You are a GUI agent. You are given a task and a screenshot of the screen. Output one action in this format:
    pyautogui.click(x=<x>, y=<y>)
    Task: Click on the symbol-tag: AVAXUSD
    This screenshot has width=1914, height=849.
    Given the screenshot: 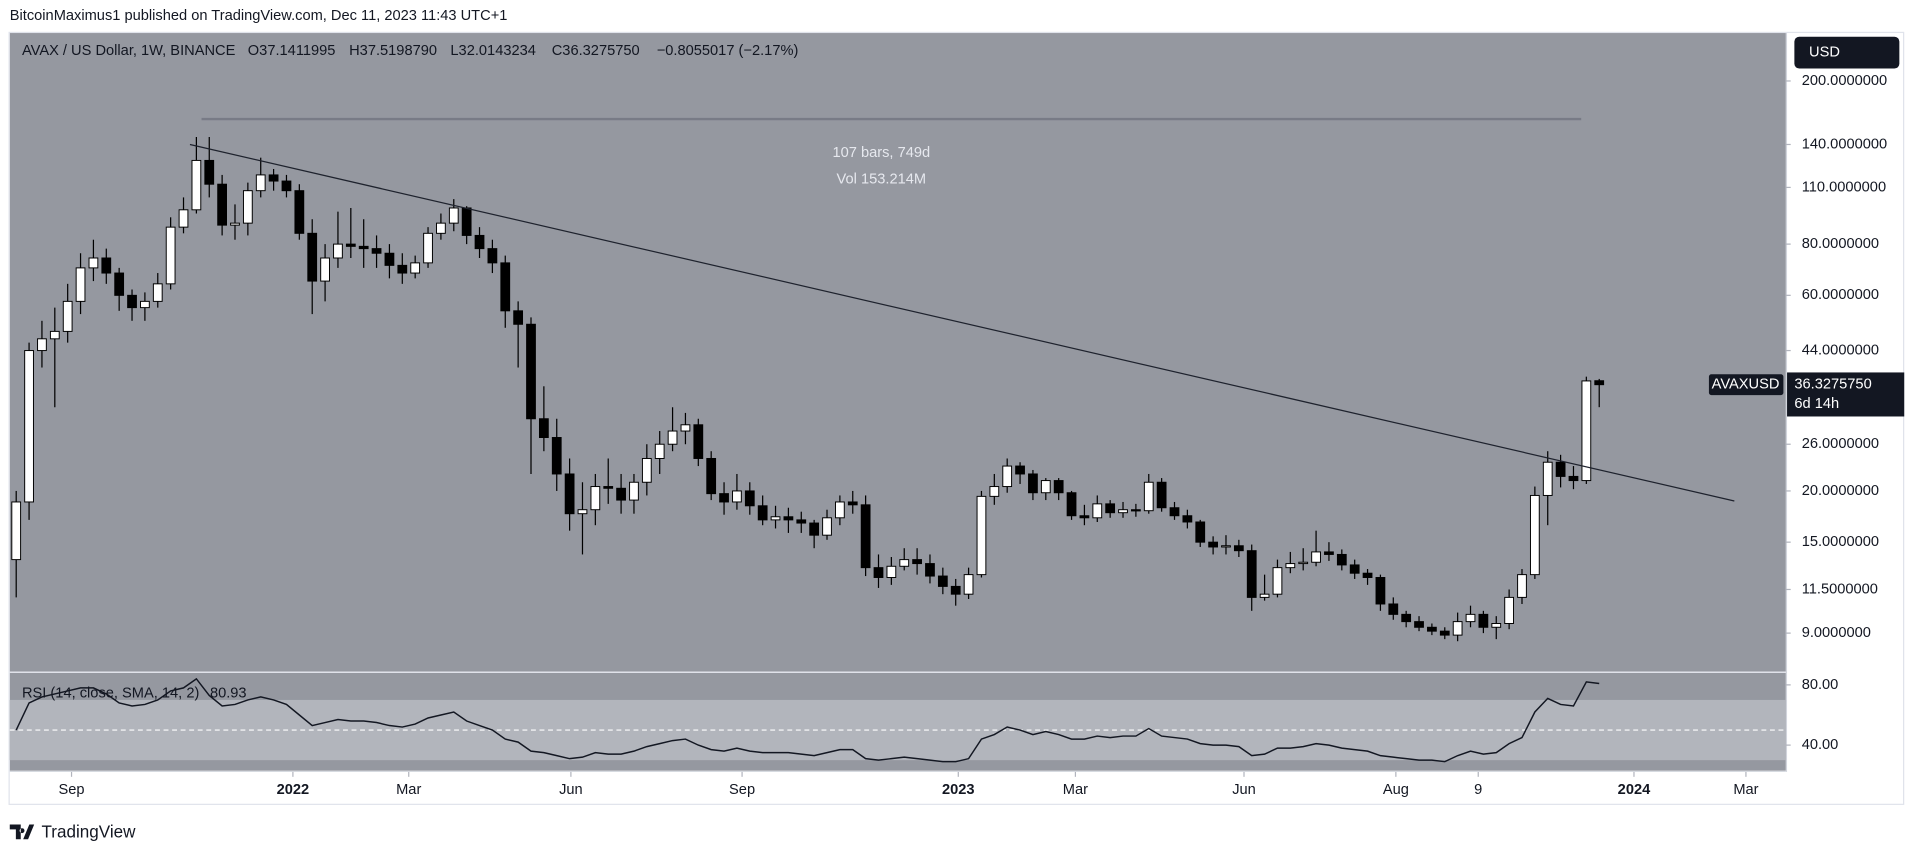 What is the action you would take?
    pyautogui.click(x=1746, y=385)
    